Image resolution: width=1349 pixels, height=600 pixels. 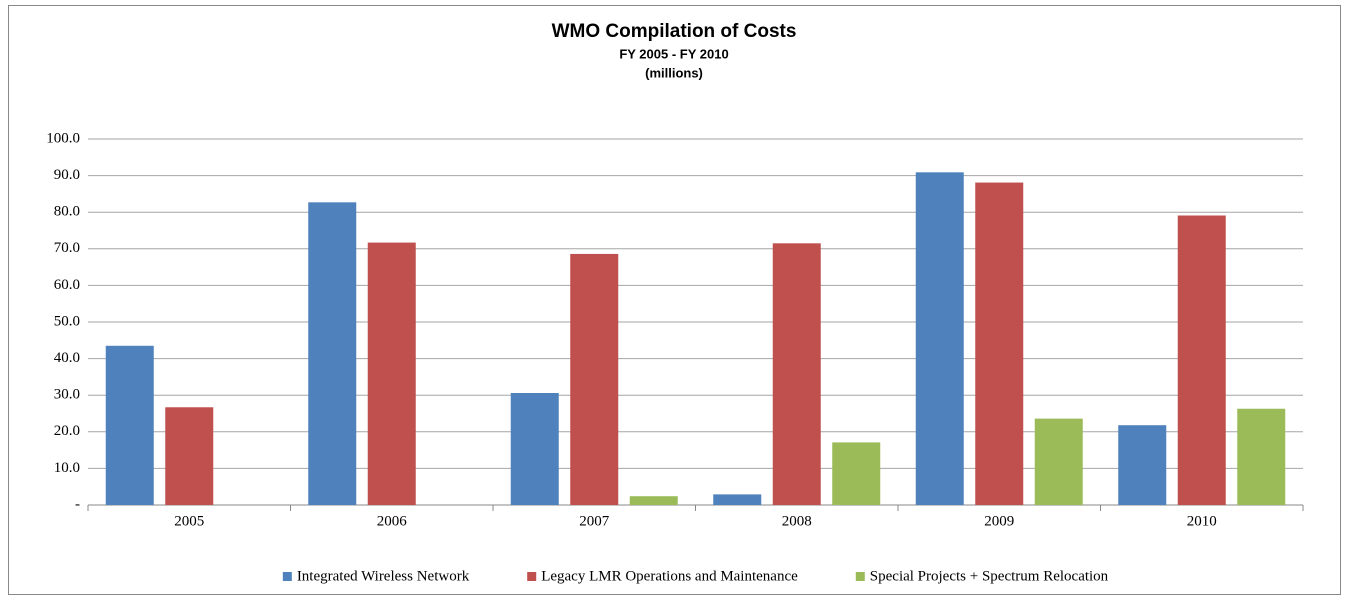 I want to click on y-tick-label: 100.0, so click(x=63, y=138).